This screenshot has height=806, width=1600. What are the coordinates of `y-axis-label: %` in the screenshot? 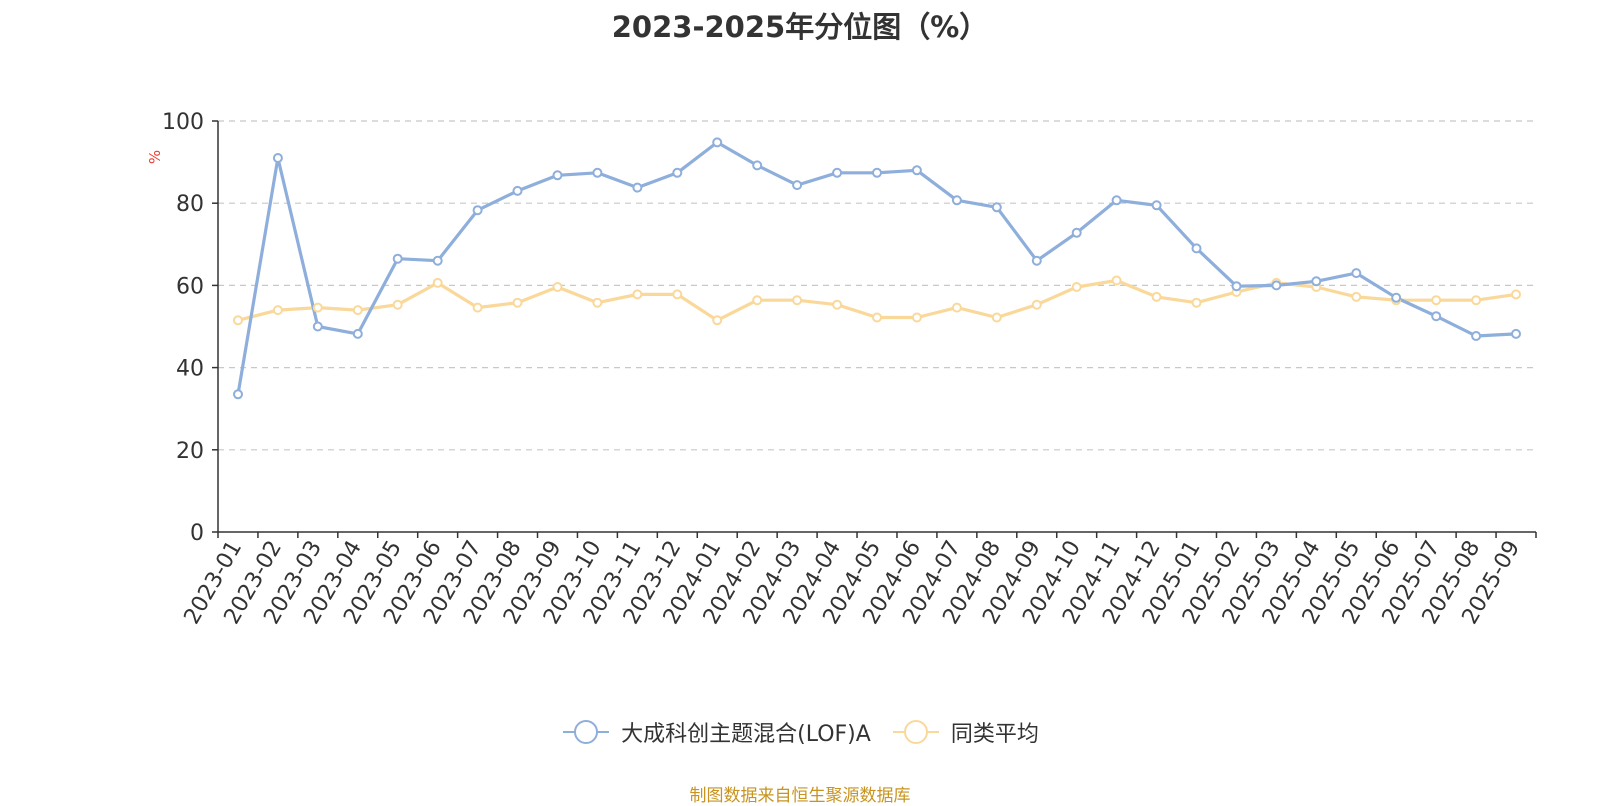 It's located at (155, 157).